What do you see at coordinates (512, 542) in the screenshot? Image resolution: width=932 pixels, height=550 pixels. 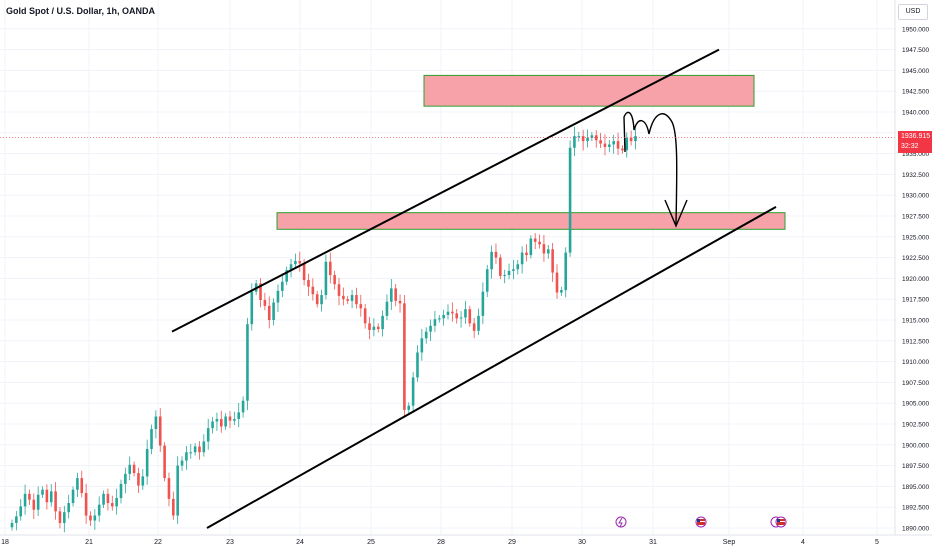 I see `x-tick-label: 29` at bounding box center [512, 542].